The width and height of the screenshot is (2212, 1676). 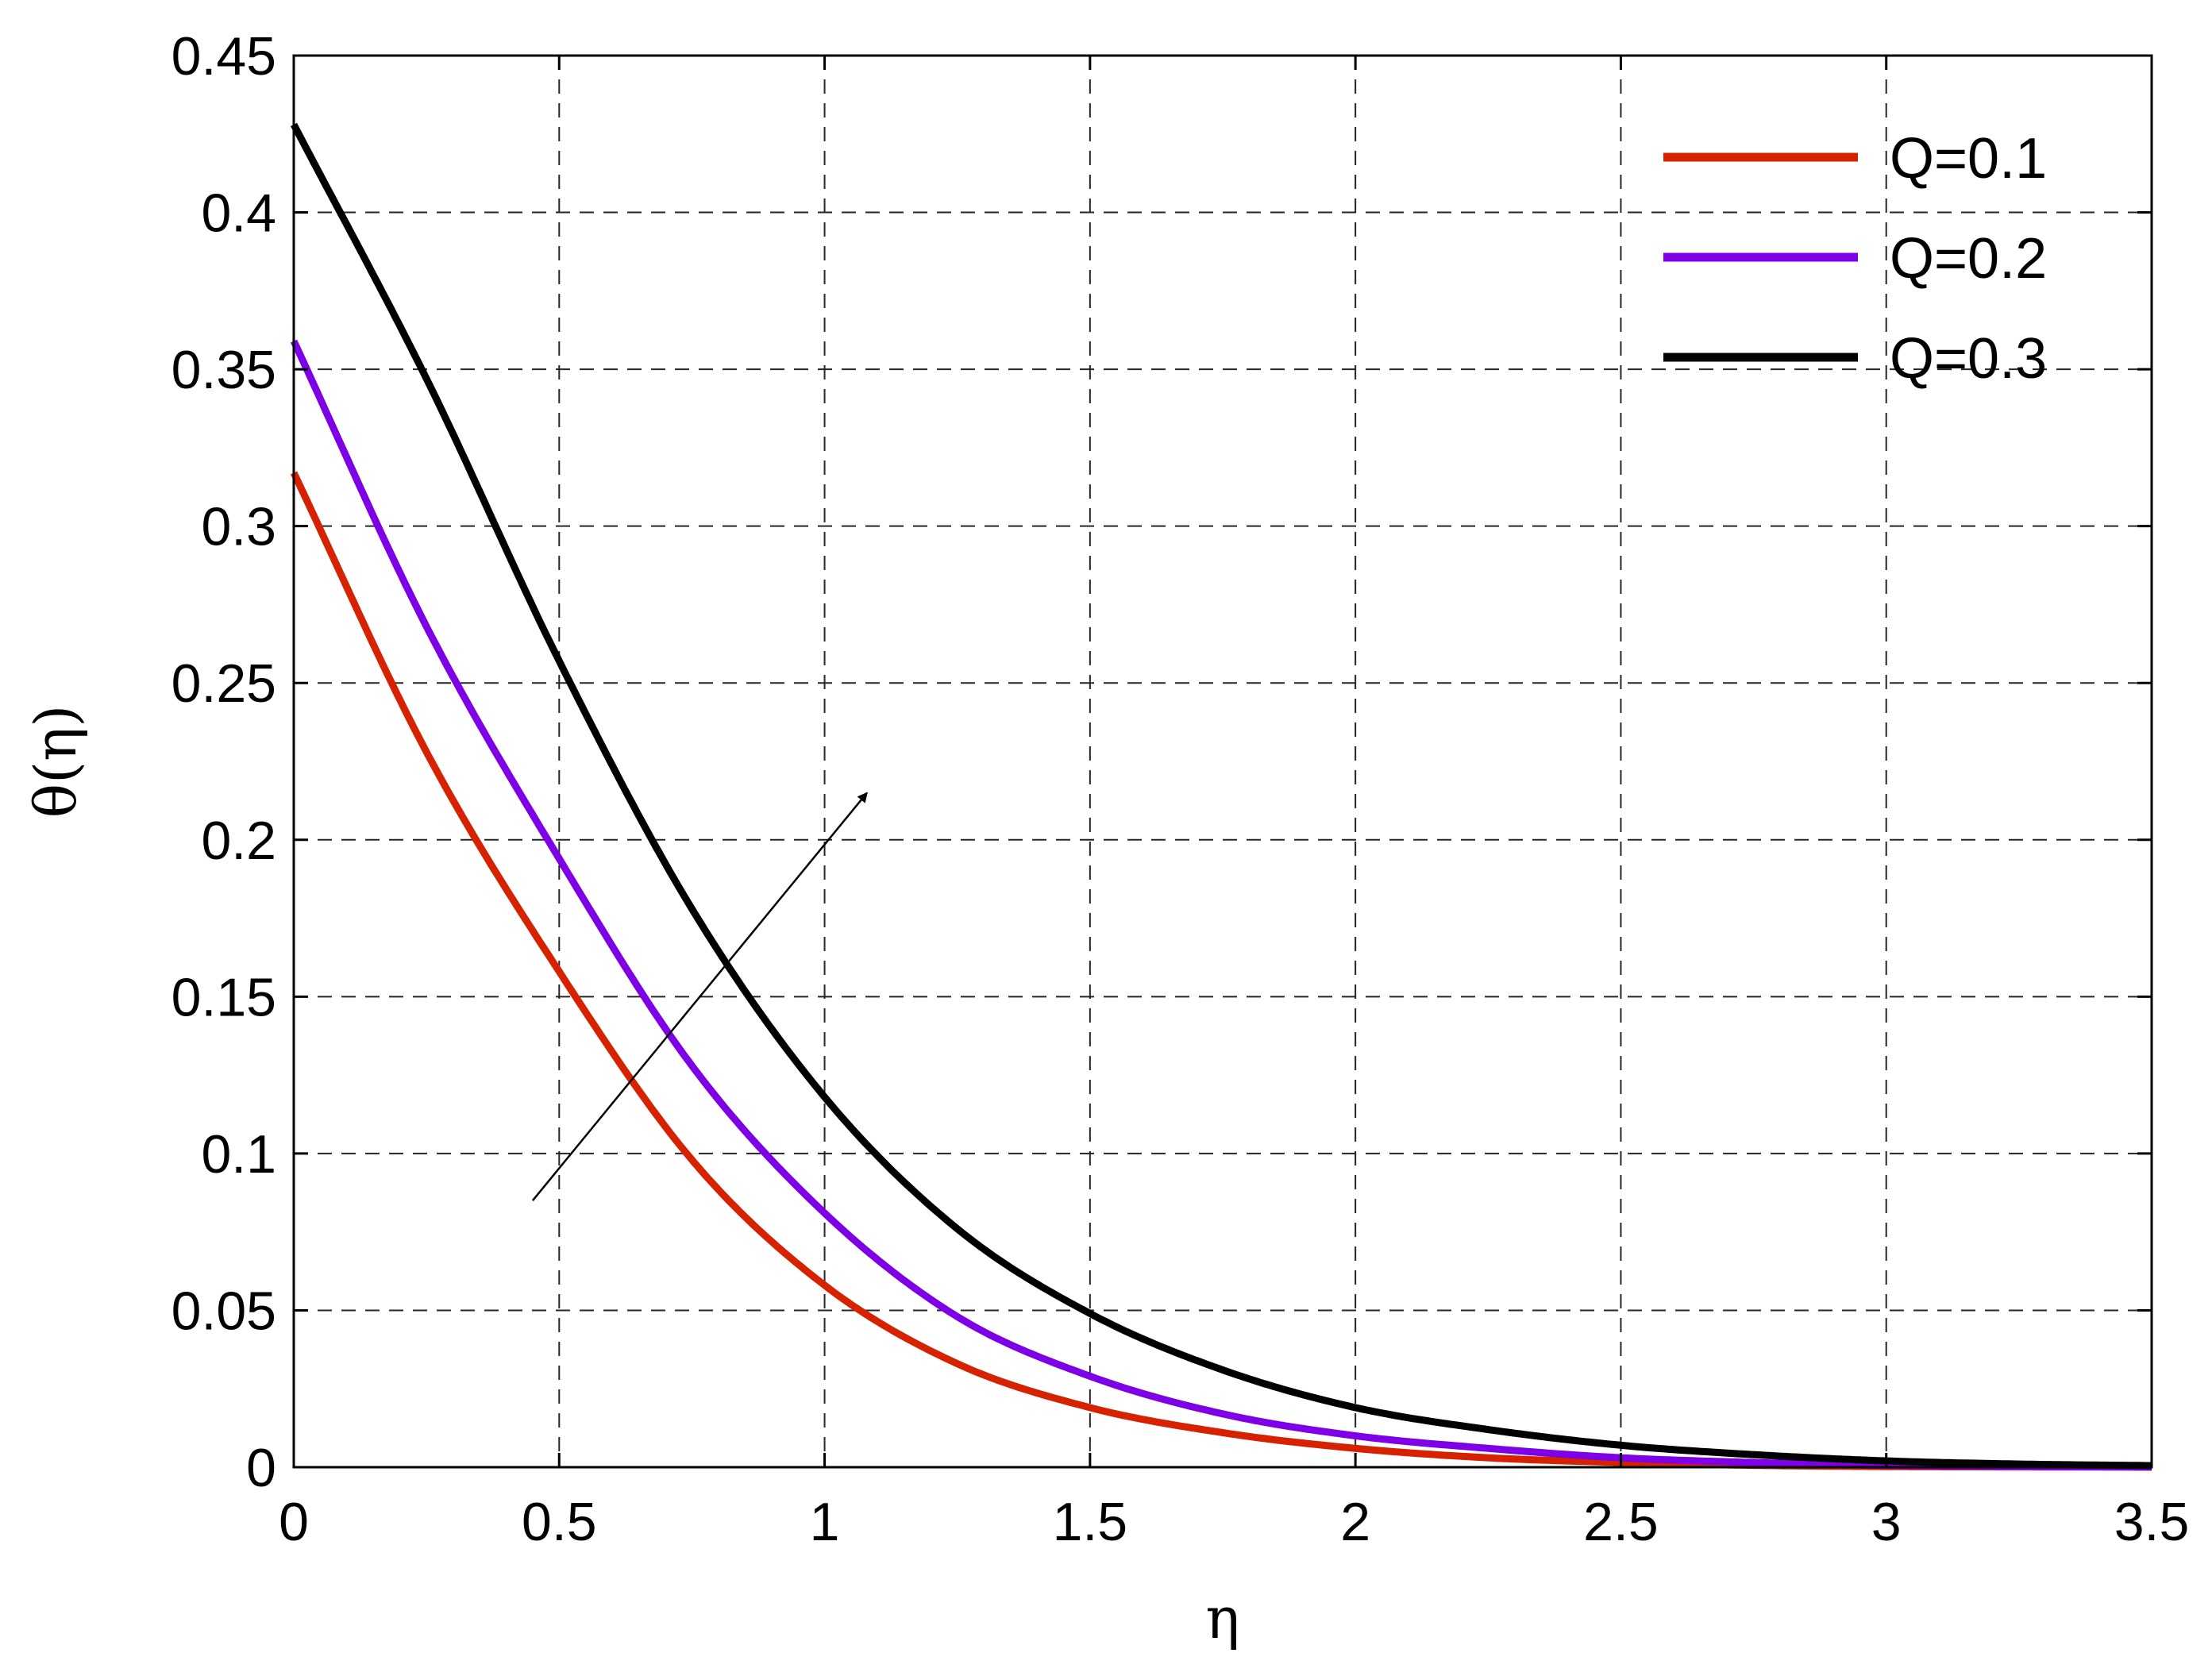 I want to click on legend-label-2: Q=0.2, so click(x=1968, y=259).